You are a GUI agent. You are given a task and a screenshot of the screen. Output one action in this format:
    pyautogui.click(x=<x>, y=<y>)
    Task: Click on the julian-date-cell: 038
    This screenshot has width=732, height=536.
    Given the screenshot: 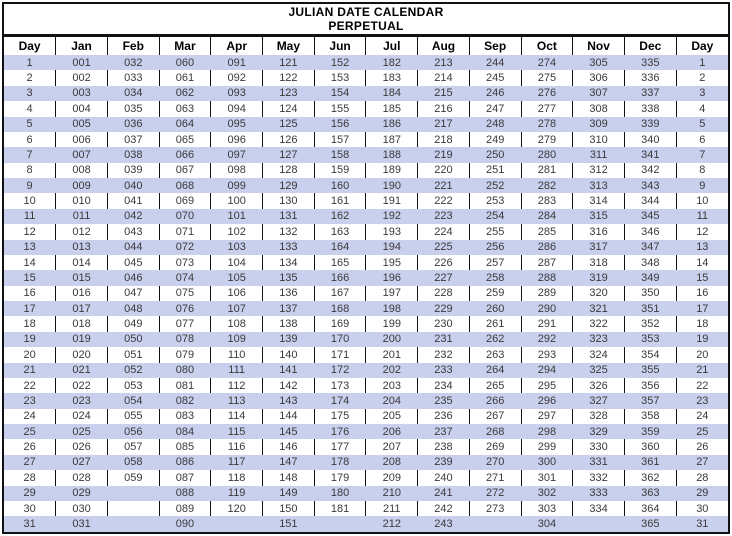 What is the action you would take?
    pyautogui.click(x=133, y=155)
    